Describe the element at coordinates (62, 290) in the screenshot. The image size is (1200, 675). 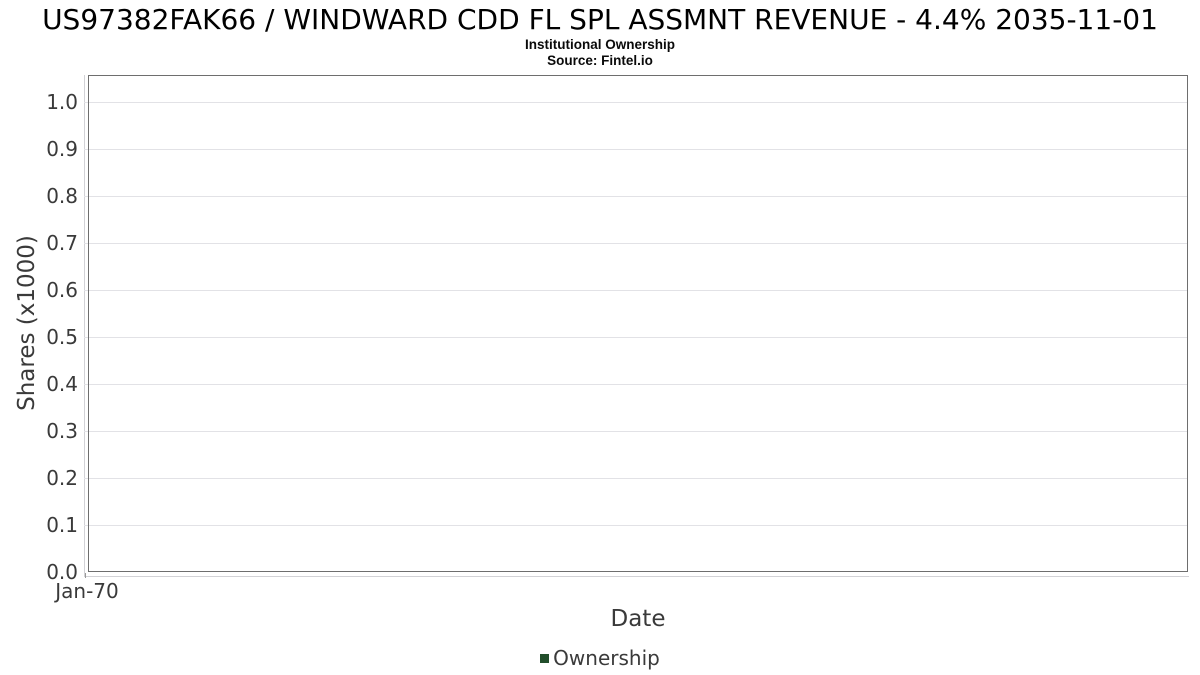
I see `y-tick-label: 0.6` at that location.